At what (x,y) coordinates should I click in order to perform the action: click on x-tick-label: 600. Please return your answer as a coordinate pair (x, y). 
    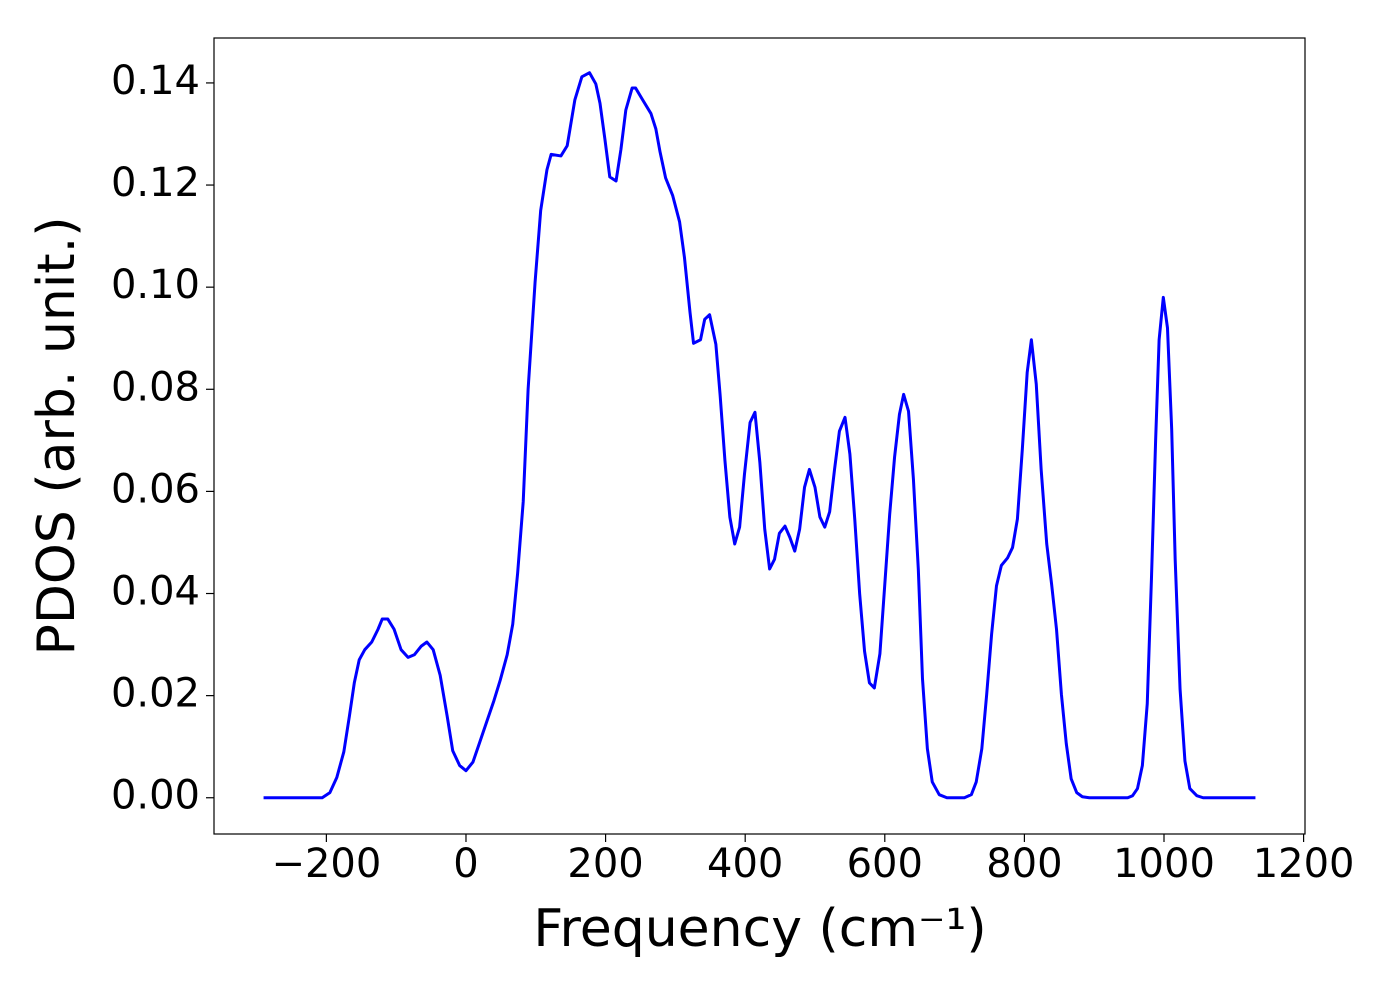
    Looking at the image, I should click on (885, 864).